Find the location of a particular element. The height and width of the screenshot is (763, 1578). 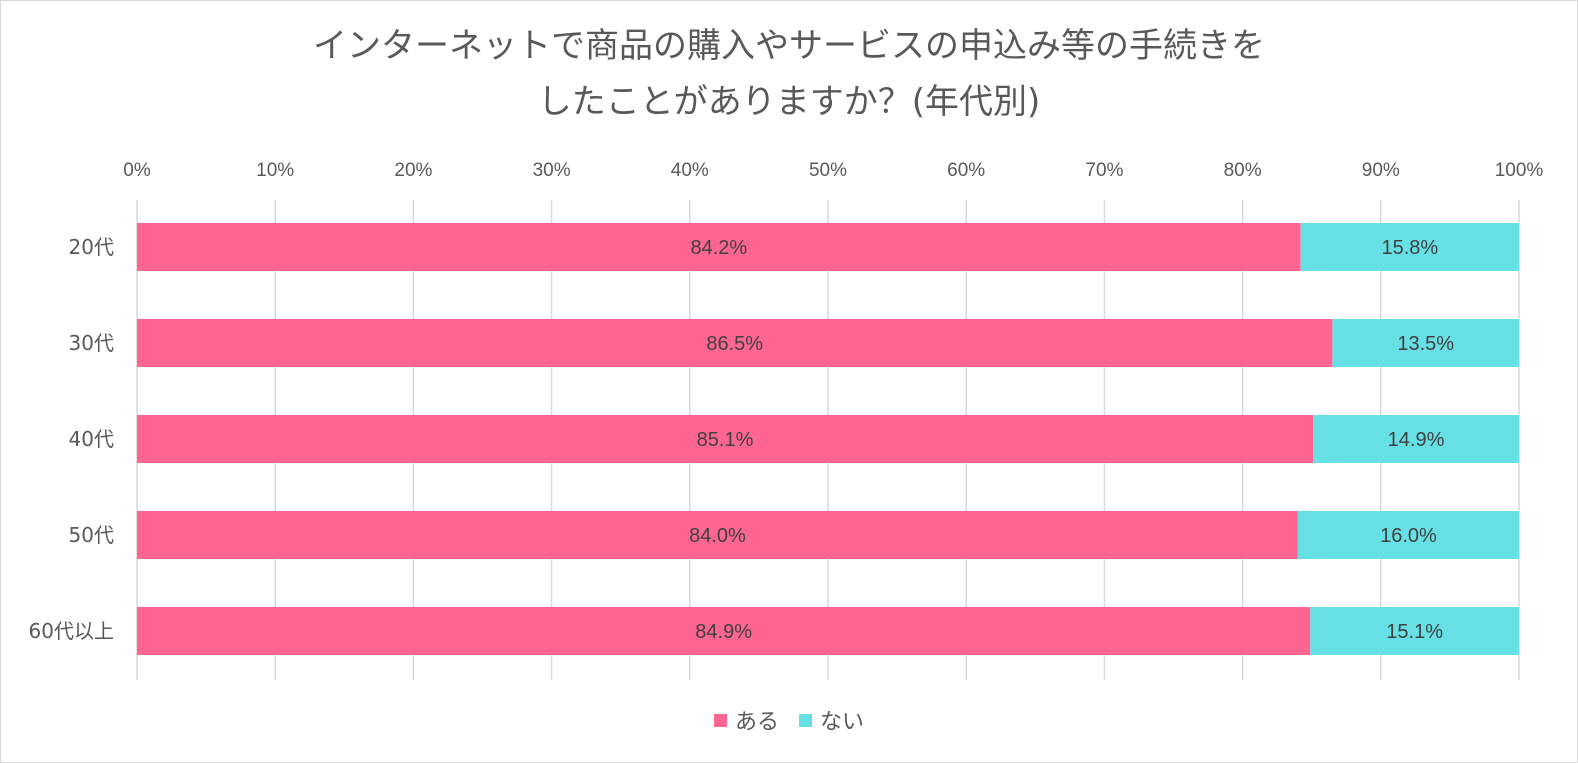

data-label: 84.9% is located at coordinates (723, 632).